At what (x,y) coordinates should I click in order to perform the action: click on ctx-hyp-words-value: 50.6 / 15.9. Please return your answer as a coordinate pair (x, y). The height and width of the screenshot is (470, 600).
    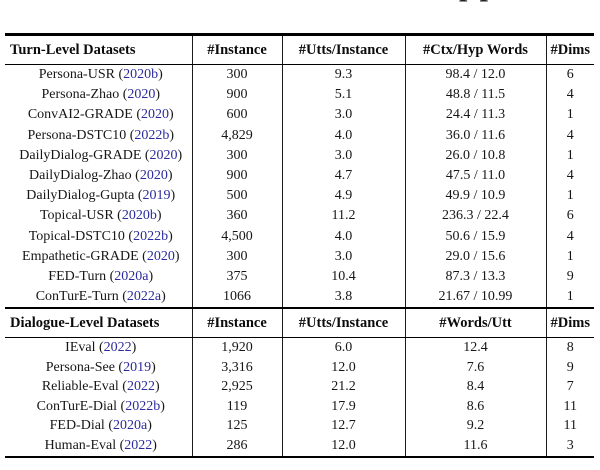
    Looking at the image, I should click on (475, 236).